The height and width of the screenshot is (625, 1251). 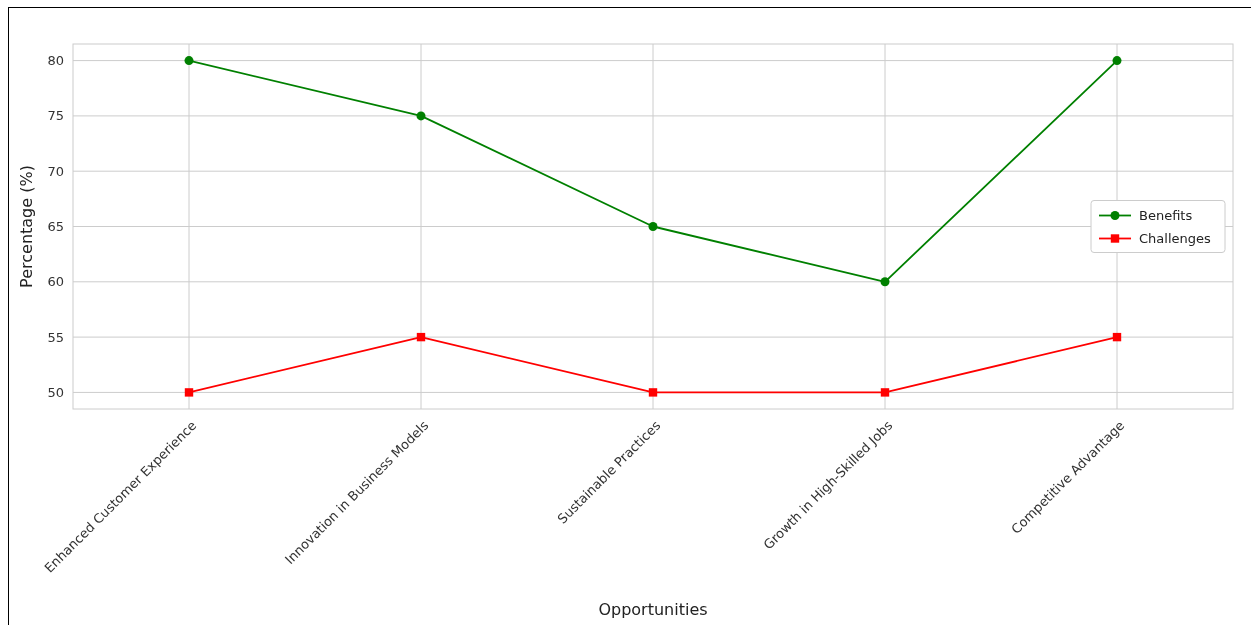 I want to click on y-tick-label: 70, so click(x=55, y=171).